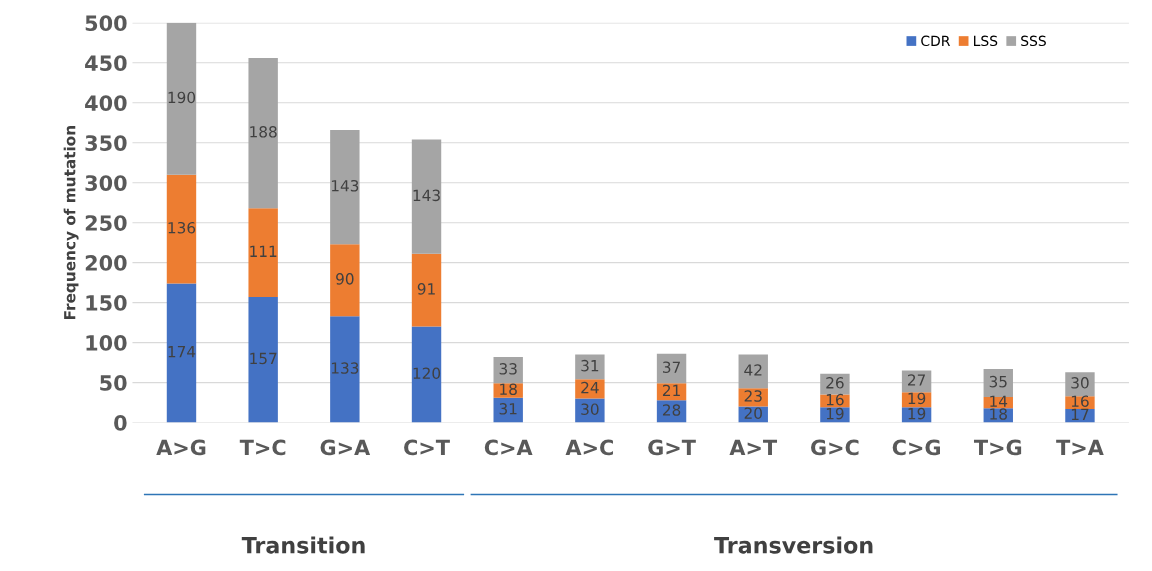 This screenshot has width=1152, height=571. What do you see at coordinates (589, 447) in the screenshot?
I see `x-tick-label: A>C` at bounding box center [589, 447].